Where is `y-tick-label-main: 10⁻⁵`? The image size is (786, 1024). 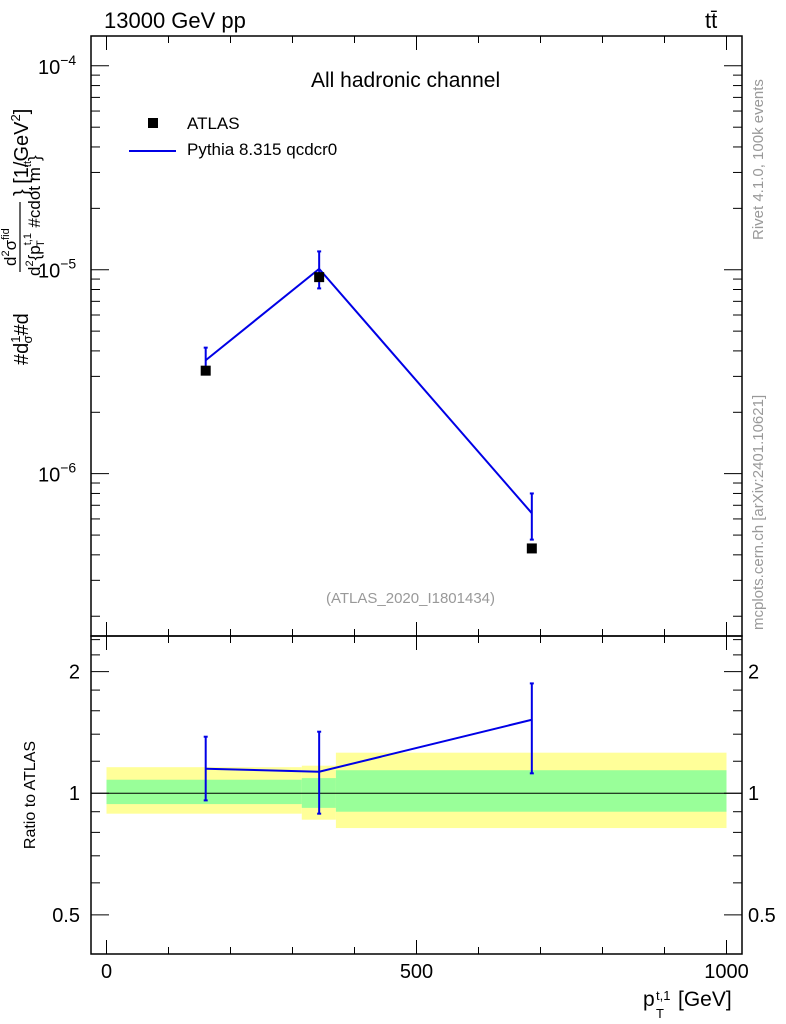 y-tick-label-main: 10⁻⁵ is located at coordinates (57, 269).